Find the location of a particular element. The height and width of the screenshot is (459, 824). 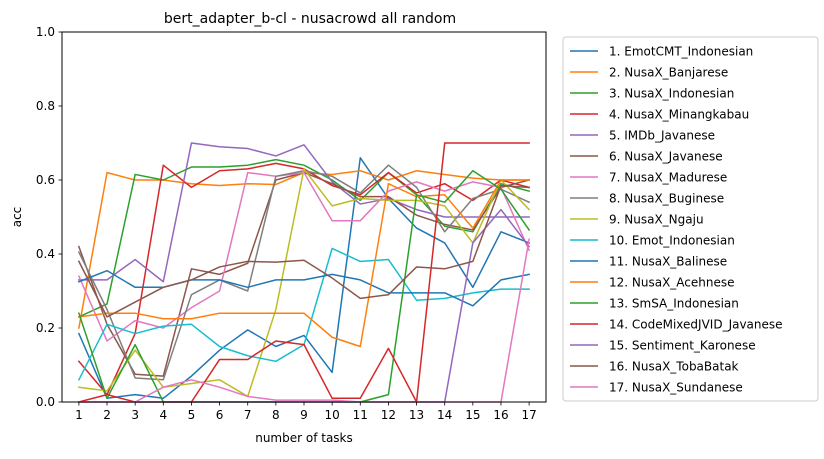

x-tick-label: 13 is located at coordinates (416, 415).